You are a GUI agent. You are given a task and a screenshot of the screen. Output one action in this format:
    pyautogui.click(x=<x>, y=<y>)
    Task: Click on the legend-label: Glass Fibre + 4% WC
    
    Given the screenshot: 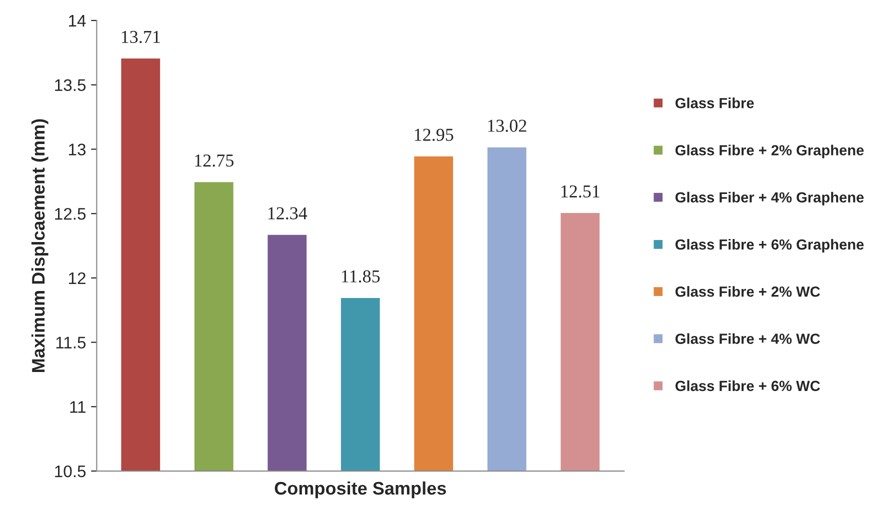 What is the action you would take?
    pyautogui.click(x=748, y=338)
    